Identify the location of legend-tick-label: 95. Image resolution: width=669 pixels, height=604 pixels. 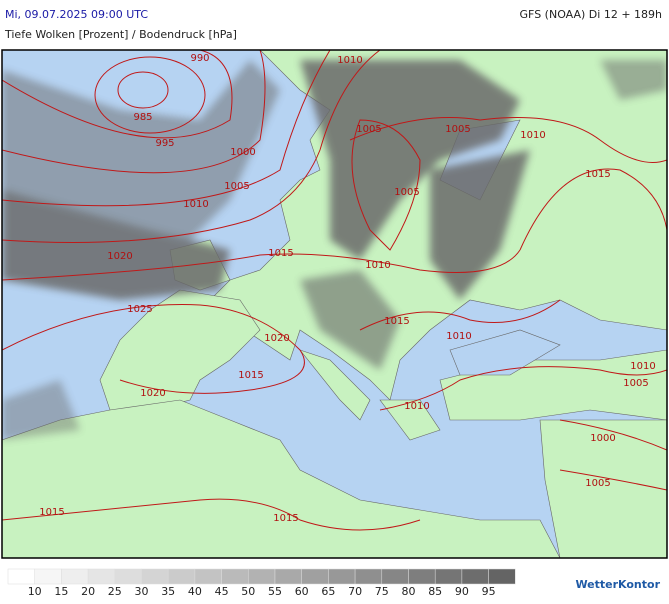
(489, 591).